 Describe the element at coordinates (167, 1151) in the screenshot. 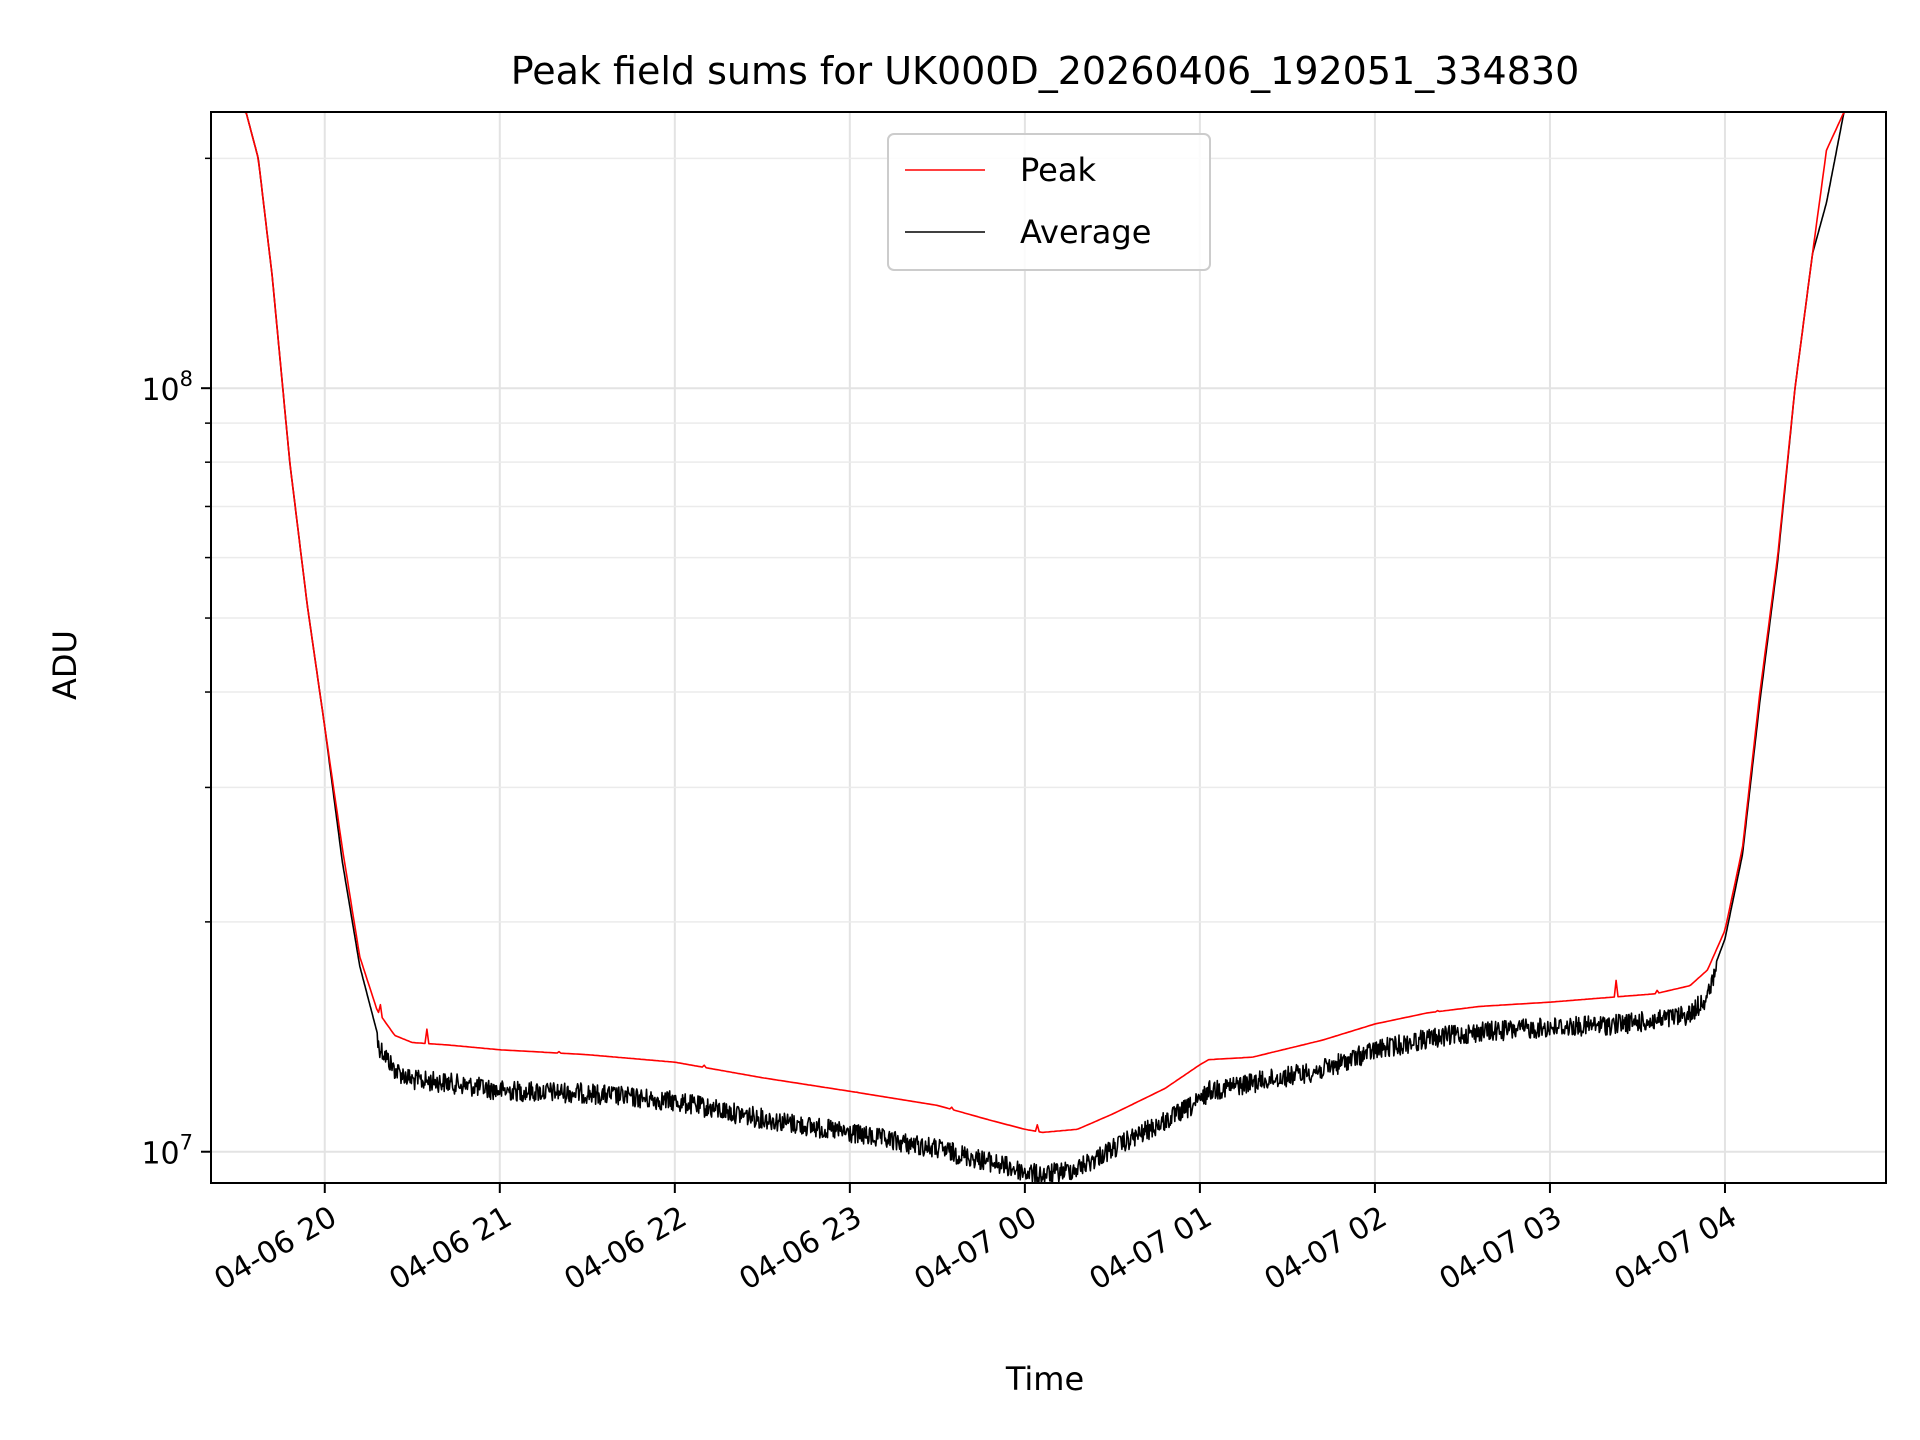

I see `y-tick-label: 10⁷` at that location.